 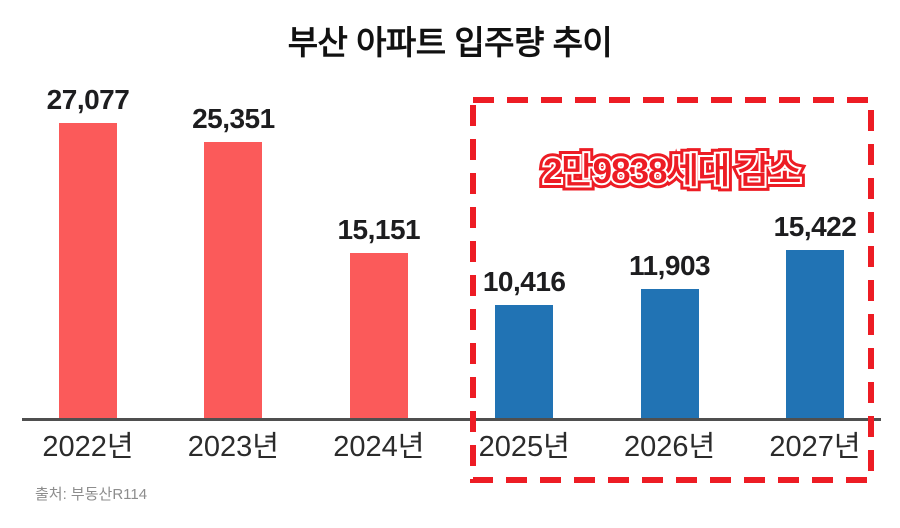 I want to click on bar-2026년, so click(x=669, y=354).